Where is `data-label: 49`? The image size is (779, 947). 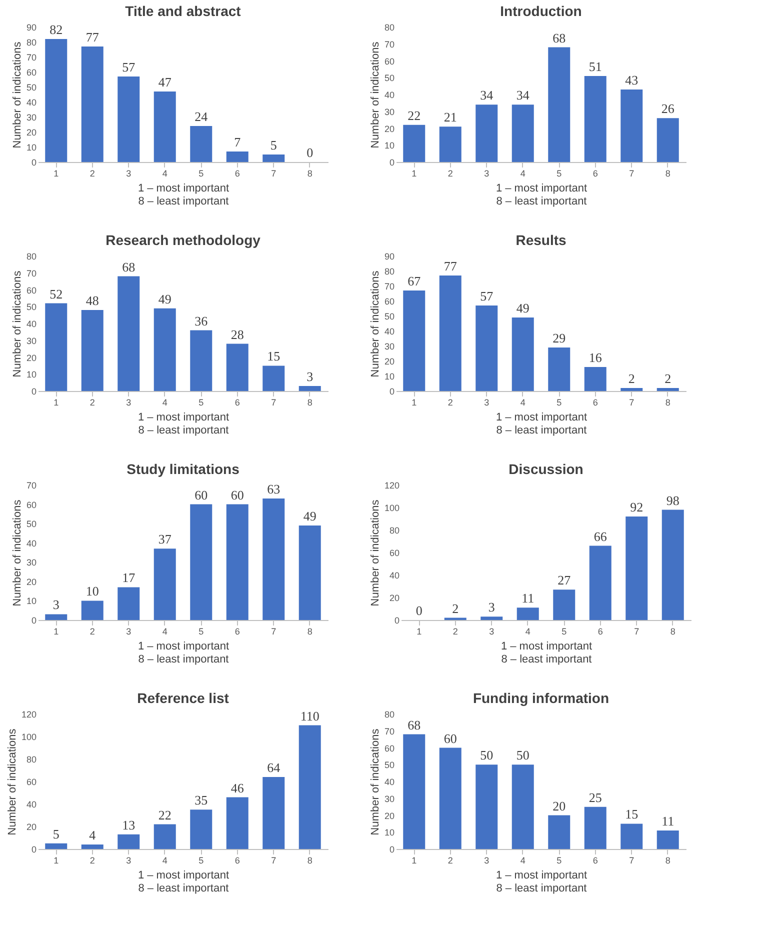
data-label: 49 is located at coordinates (309, 516).